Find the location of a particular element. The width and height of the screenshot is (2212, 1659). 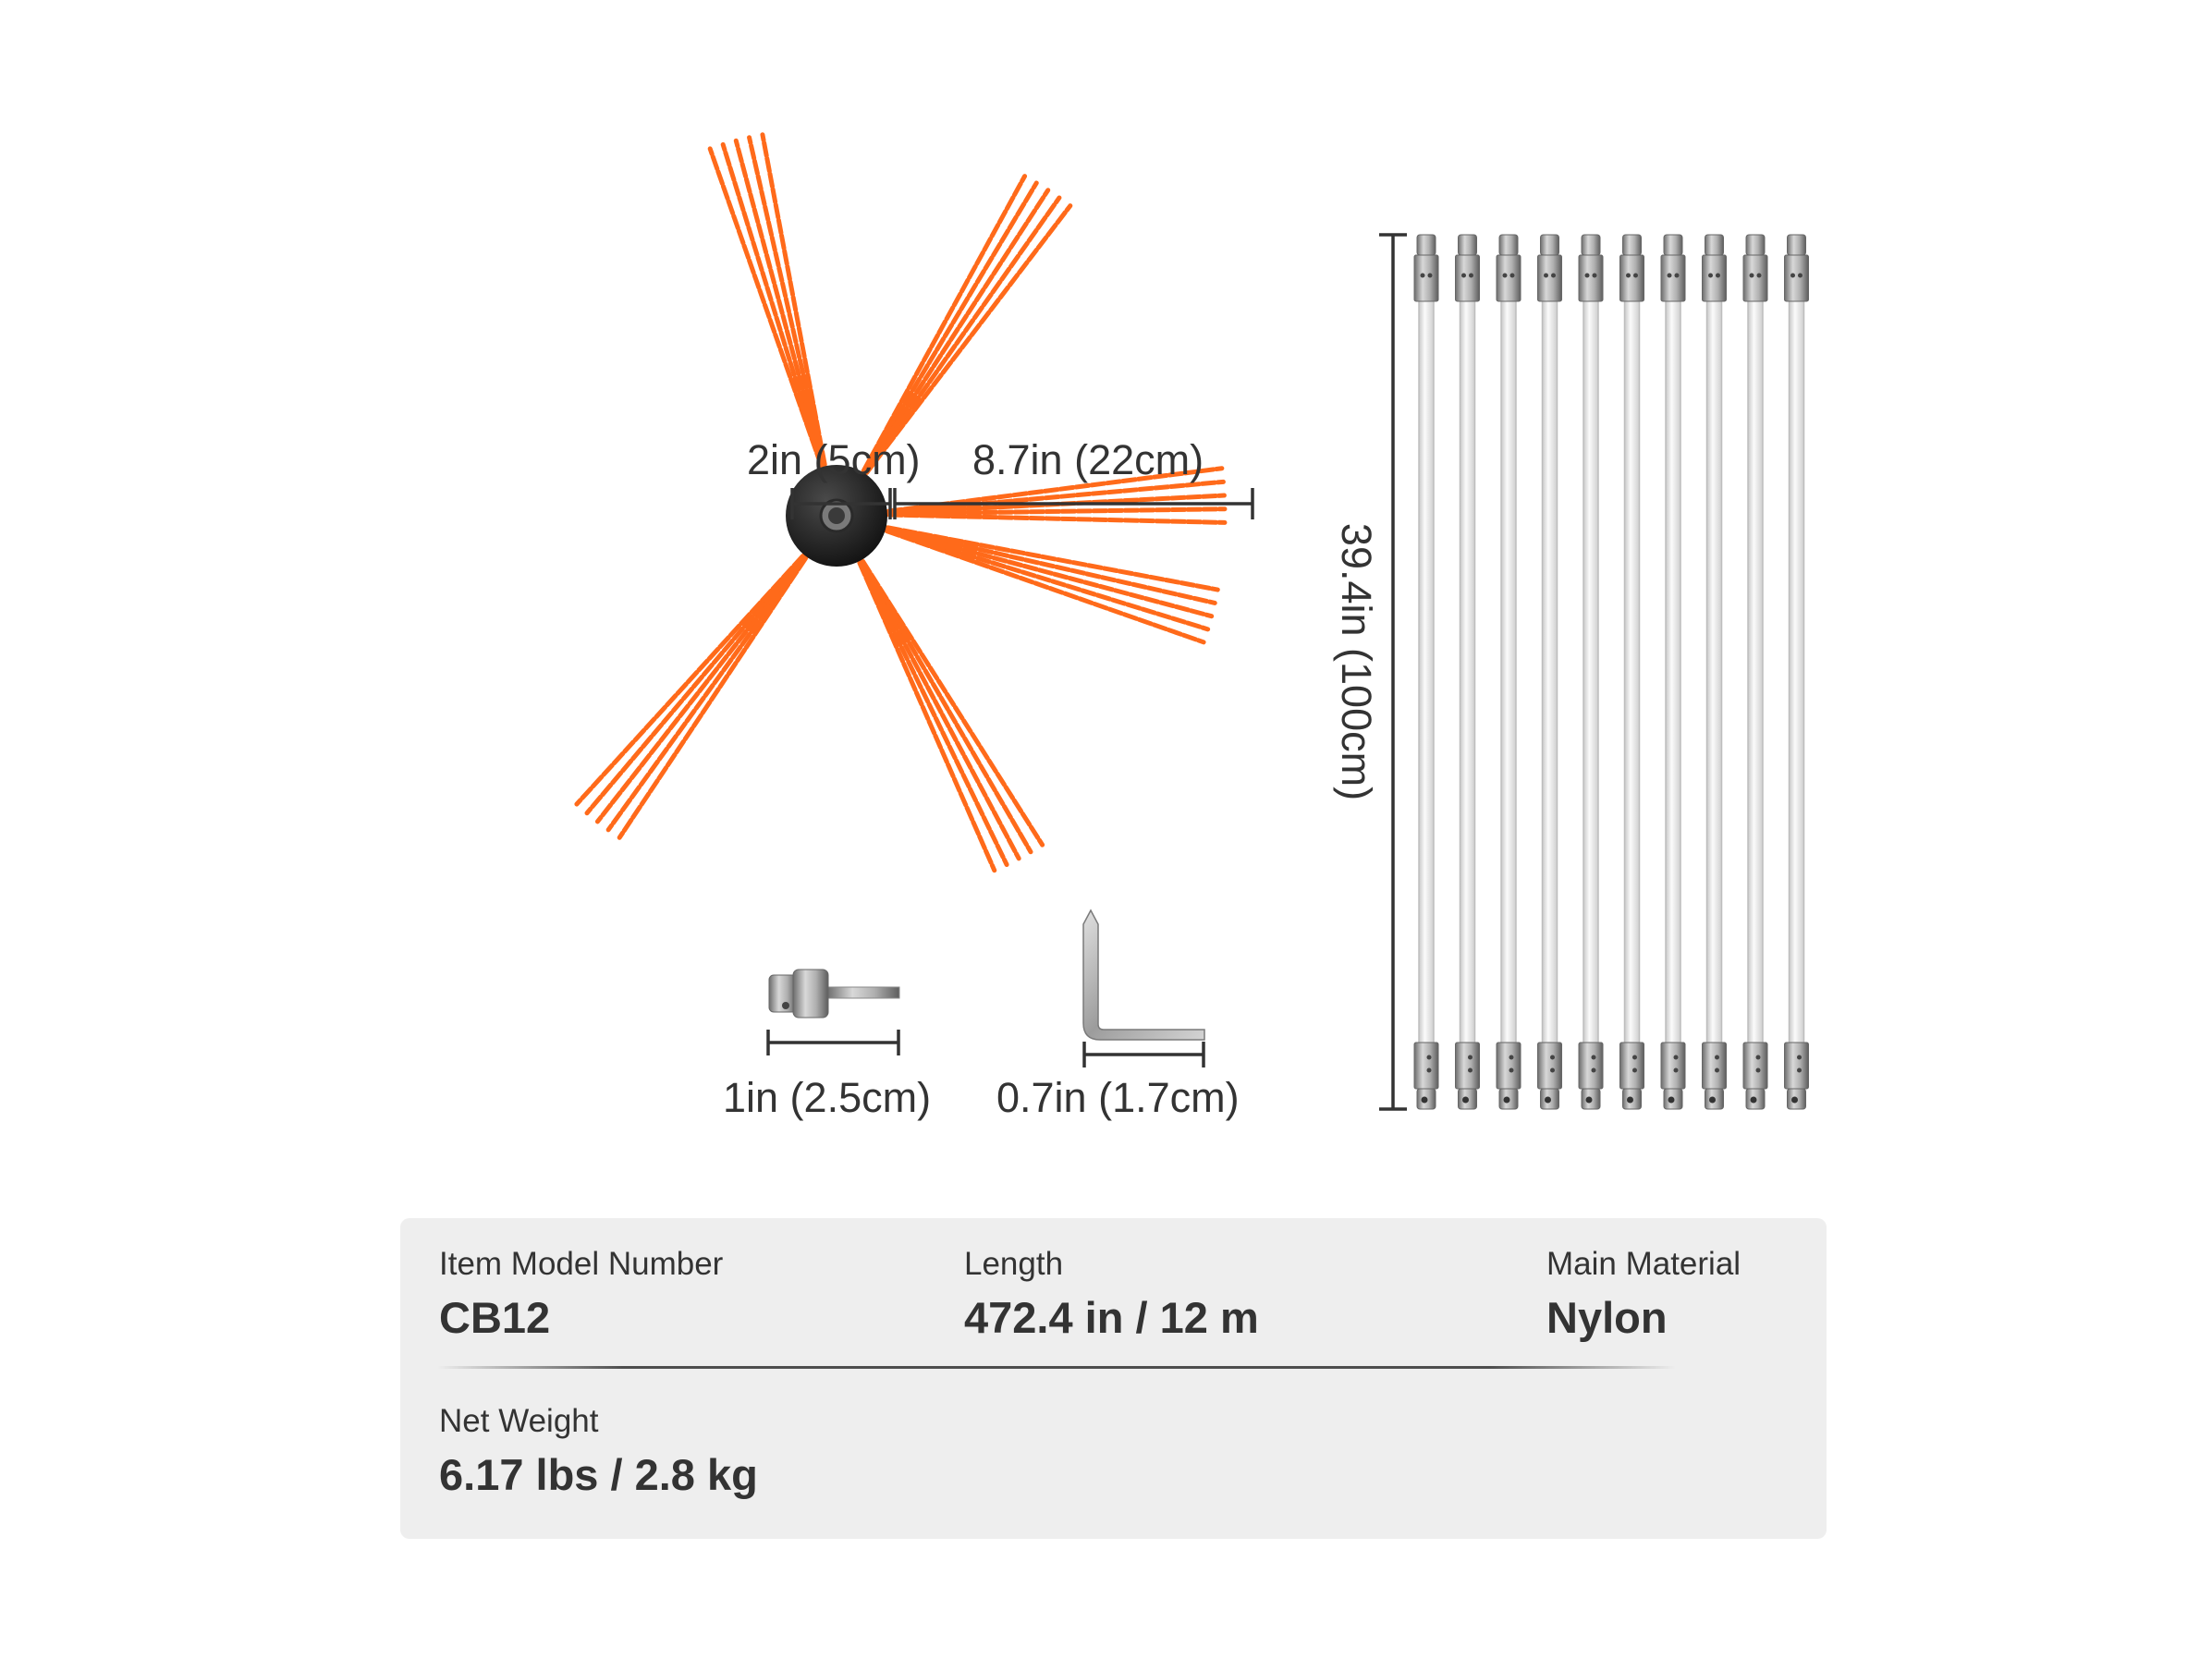

bristle-length-label: 8.7in (22cm) is located at coordinates (1088, 459).